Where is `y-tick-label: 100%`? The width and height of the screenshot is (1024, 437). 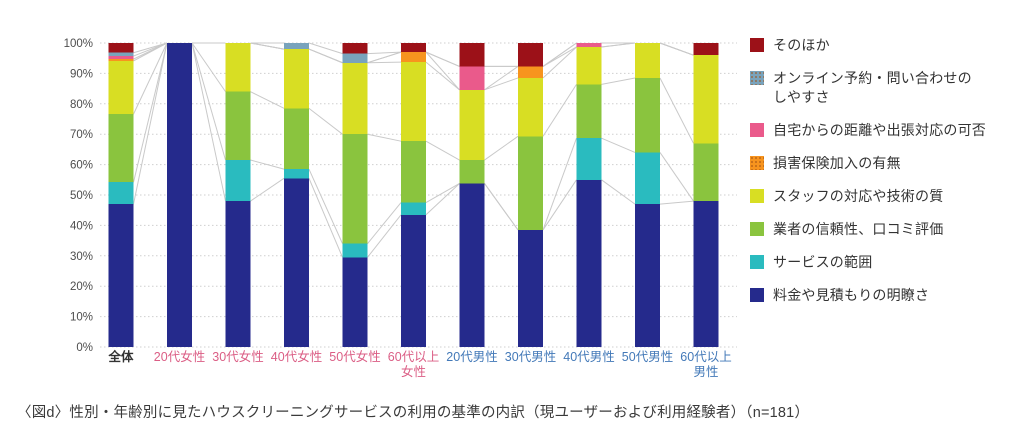
y-tick-label: 100% is located at coordinates (78, 44).